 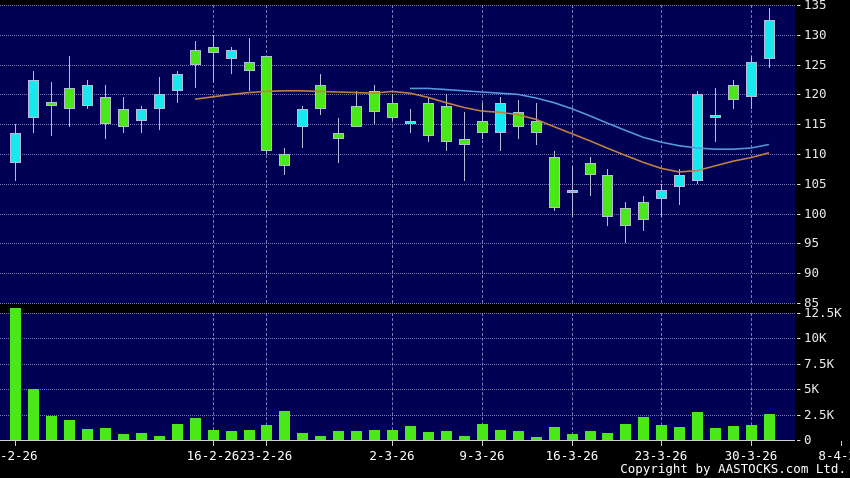 What do you see at coordinates (808, 439) in the screenshot?
I see `tick-label: 0` at bounding box center [808, 439].